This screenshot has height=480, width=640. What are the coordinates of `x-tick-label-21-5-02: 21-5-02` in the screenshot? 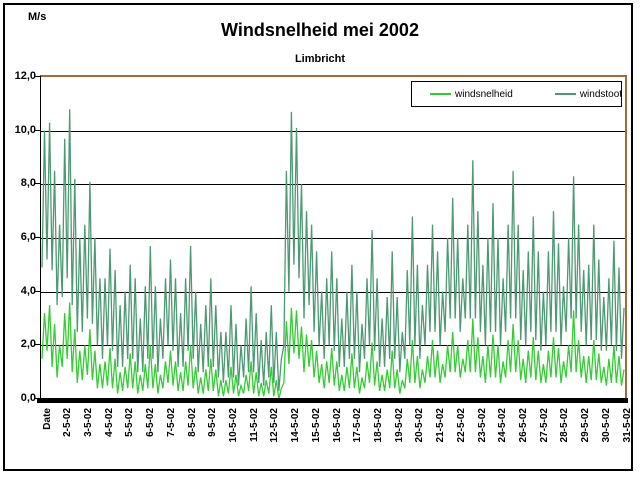 It's located at (441, 425).